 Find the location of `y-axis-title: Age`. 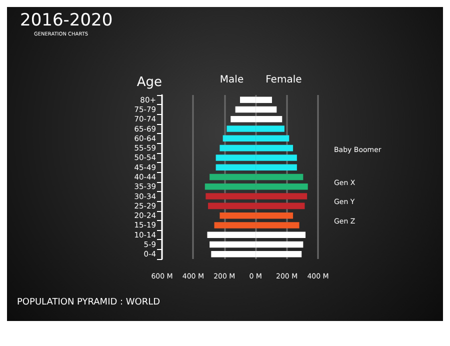

y-axis-title: Age is located at coordinates (149, 82).